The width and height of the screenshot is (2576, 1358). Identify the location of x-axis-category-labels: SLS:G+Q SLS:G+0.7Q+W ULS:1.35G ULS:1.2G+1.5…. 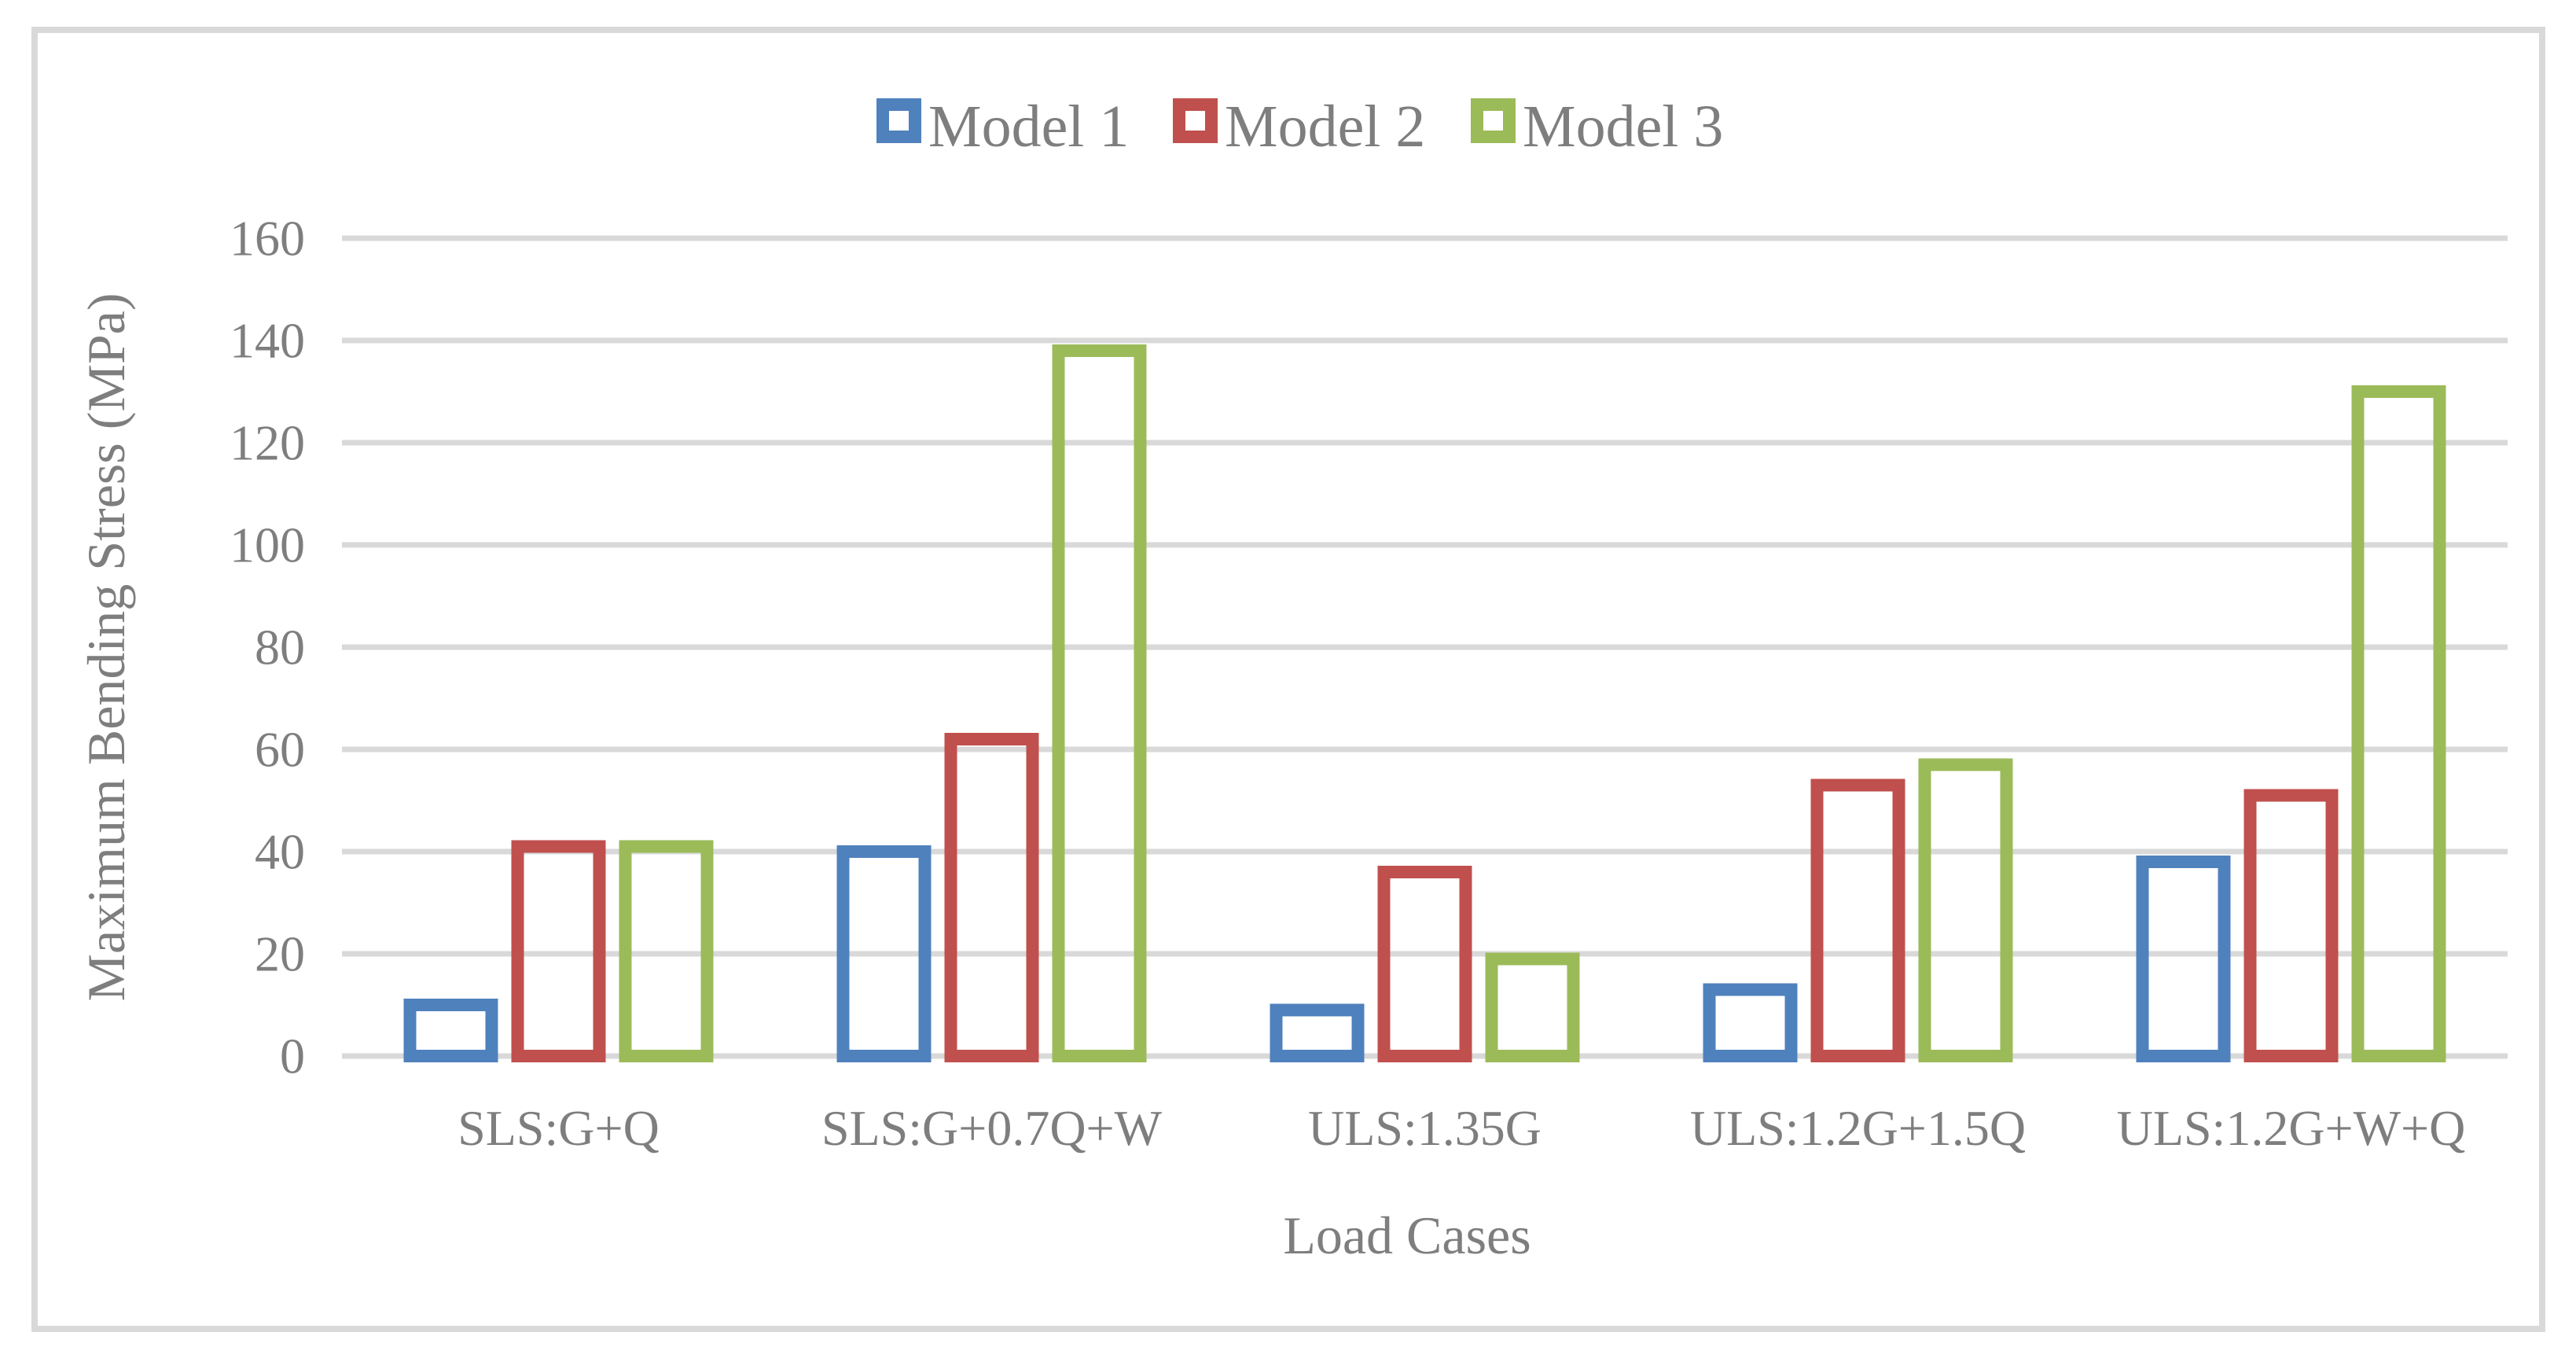
(1461, 1128).